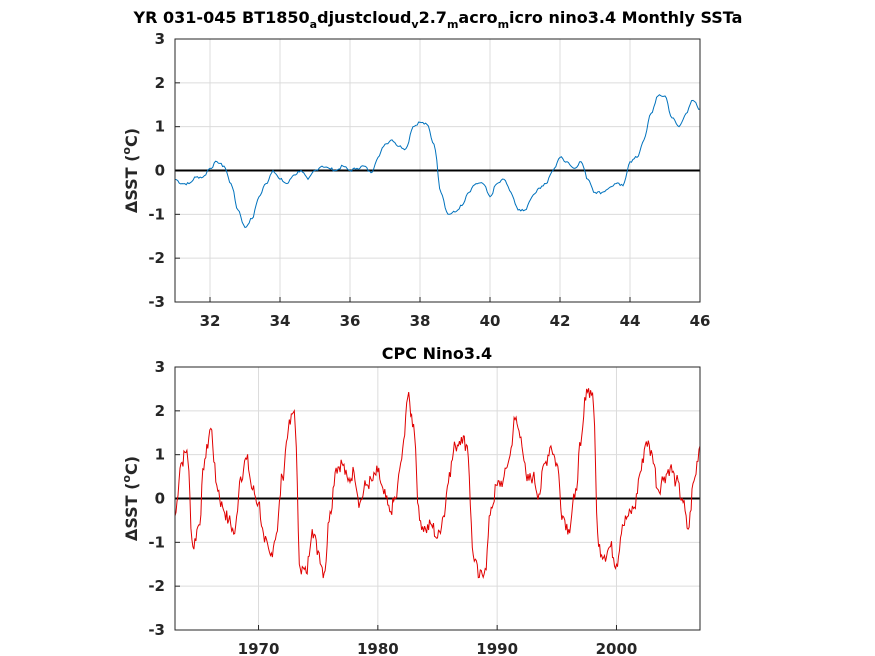 The image size is (875, 656). What do you see at coordinates (160, 127) in the screenshot?
I see `top-chart-ytick-label: 1` at bounding box center [160, 127].